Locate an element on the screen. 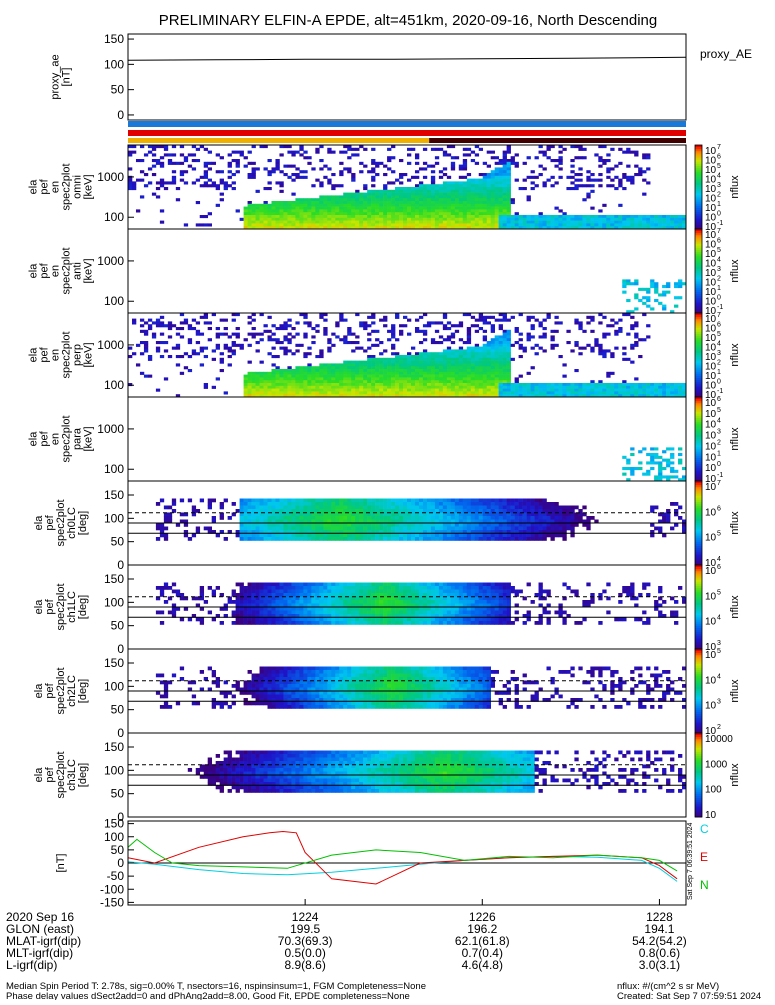 The image size is (775, 1005). colorbar-tick-exponent: 6 is located at coordinates (719, 157).